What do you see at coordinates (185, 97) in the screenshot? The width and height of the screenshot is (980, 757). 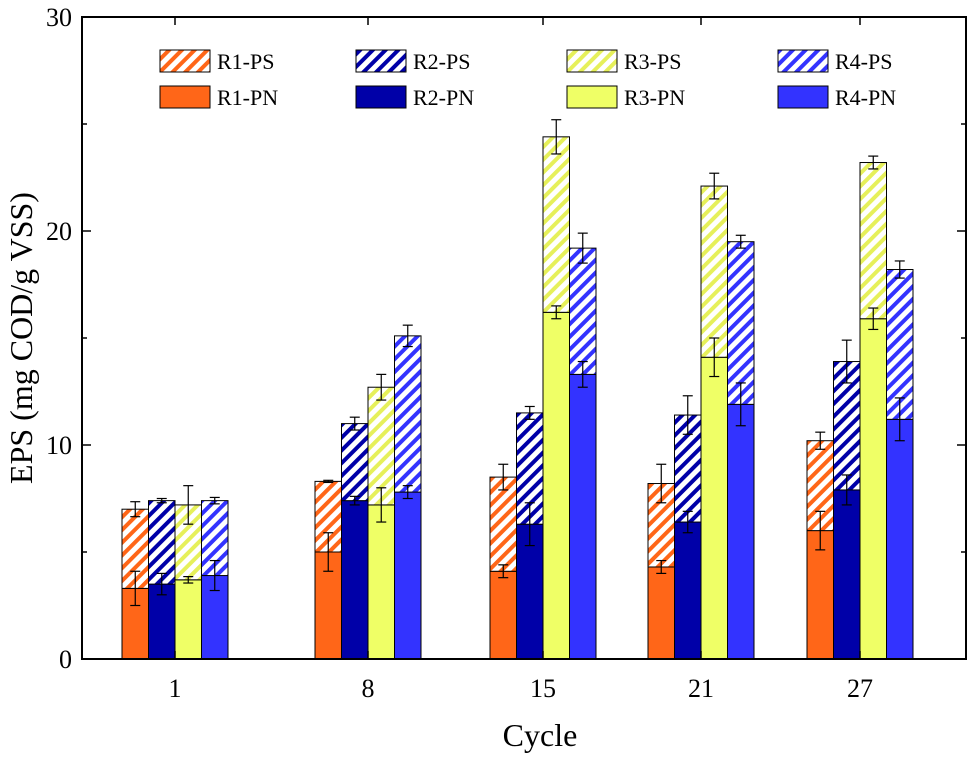 I see `legend-swatch-r1-pn` at bounding box center [185, 97].